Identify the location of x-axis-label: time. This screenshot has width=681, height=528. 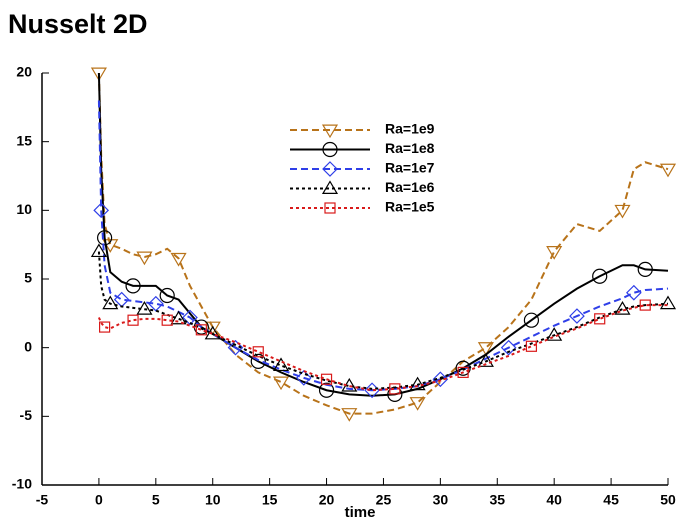
(360, 512).